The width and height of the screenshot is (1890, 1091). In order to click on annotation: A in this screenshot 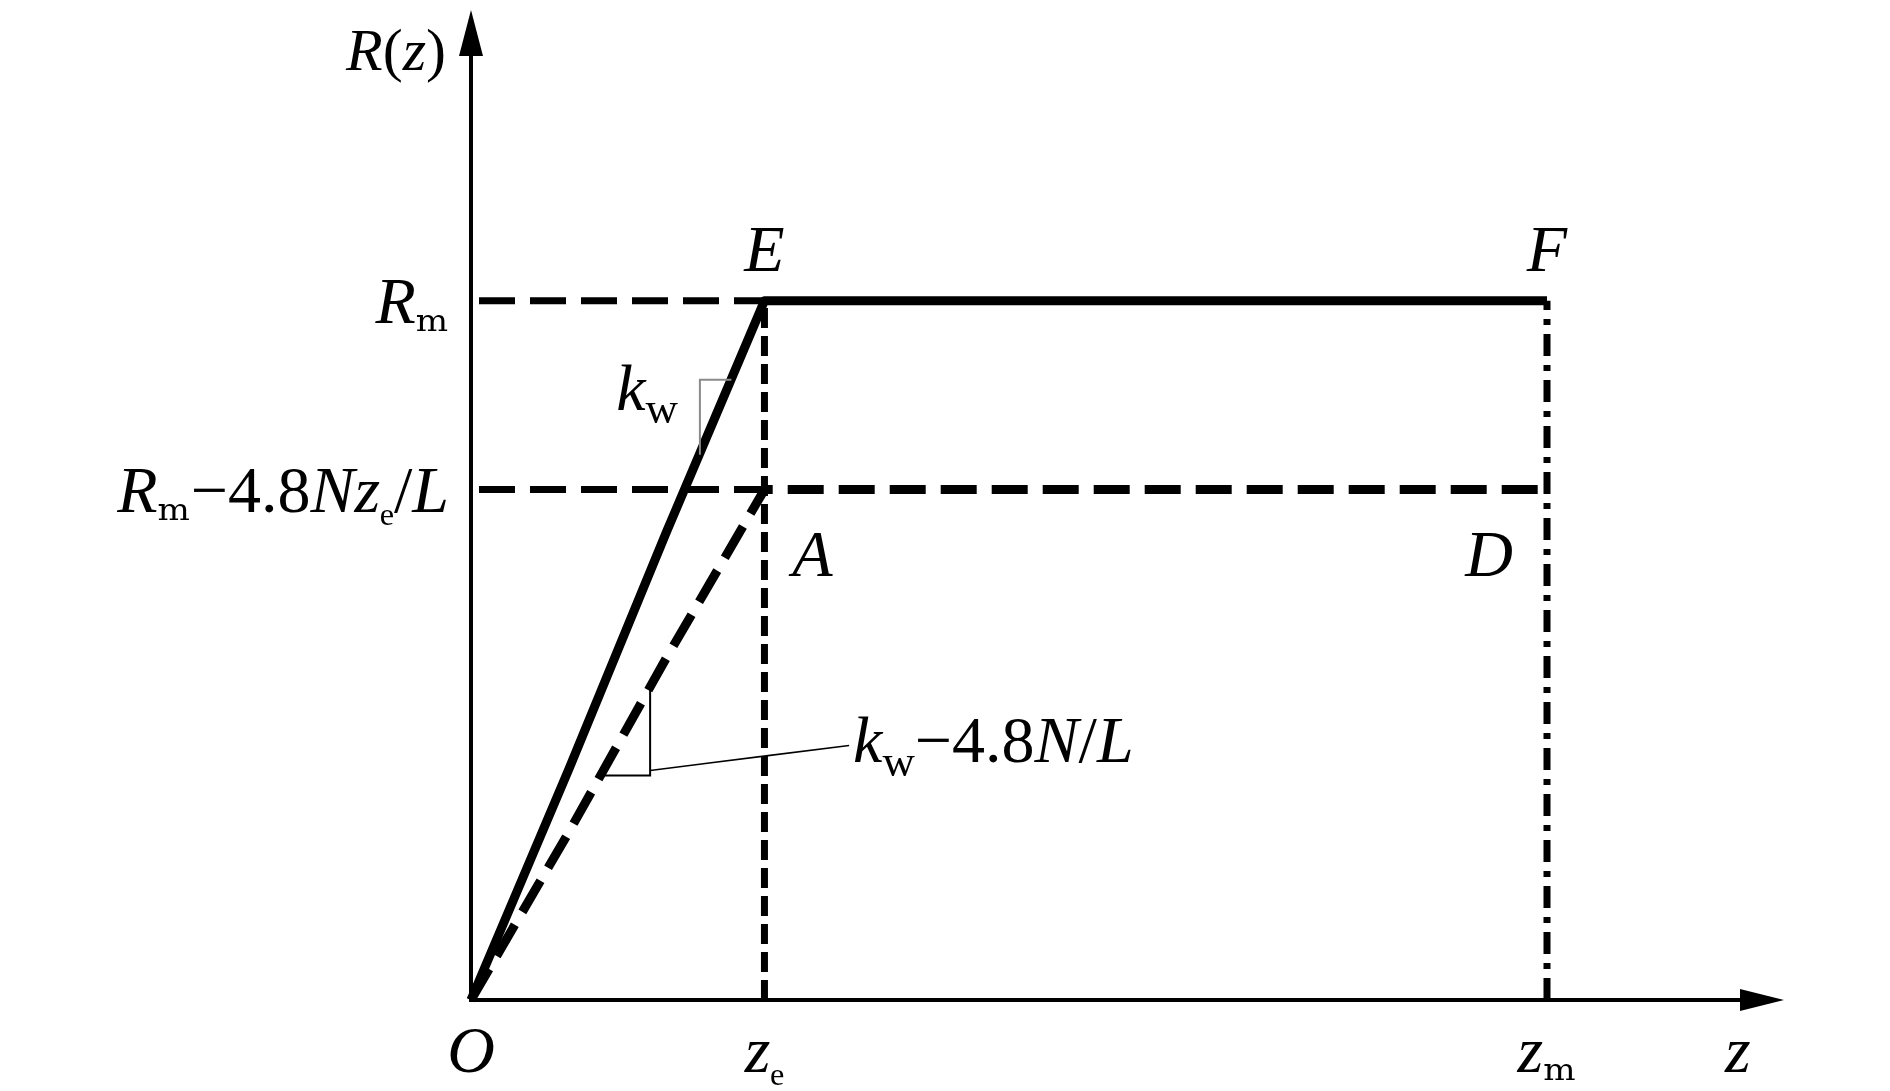, I will do `click(811, 553)`.